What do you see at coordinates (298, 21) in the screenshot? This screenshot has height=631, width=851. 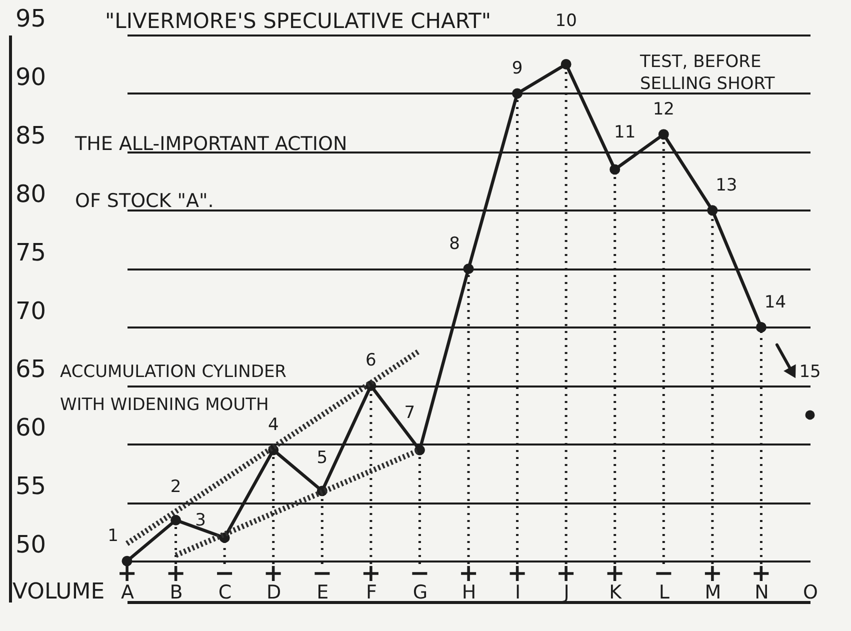 I see `chart-title: "LIVERMORE'S SPECULATIVE CHART"` at bounding box center [298, 21].